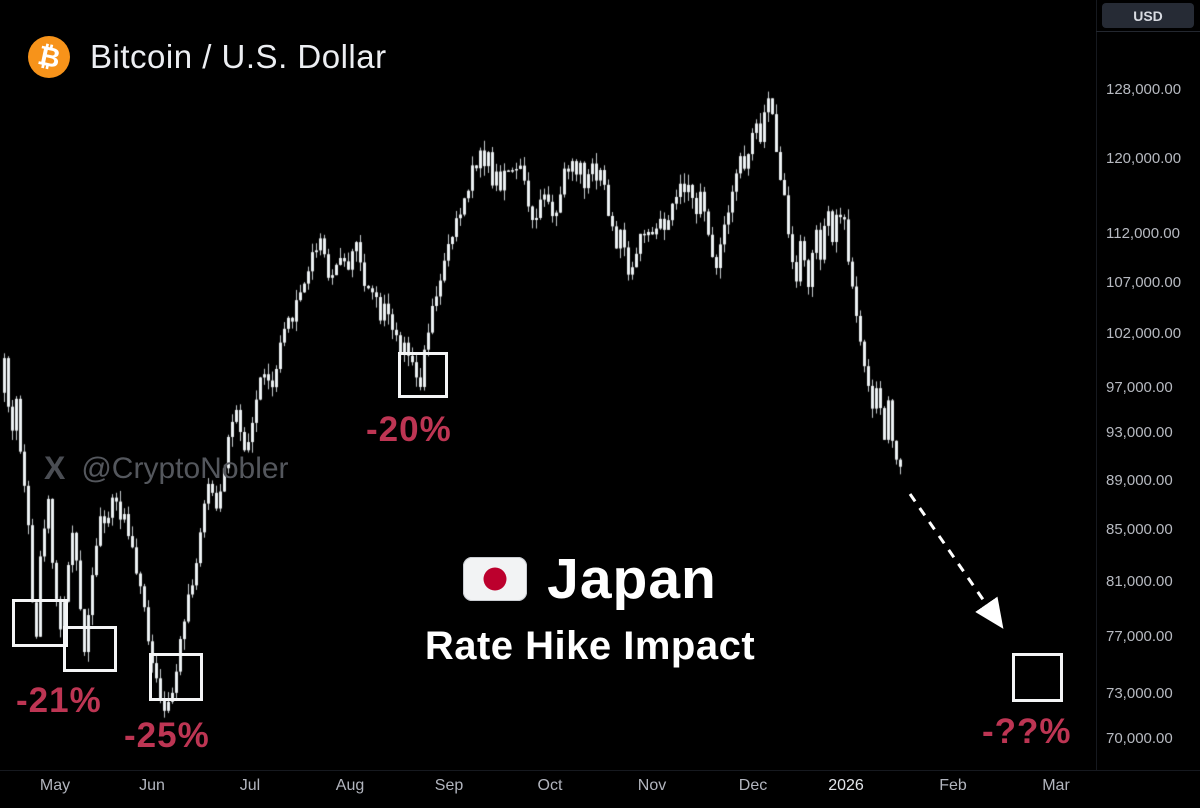 The image size is (1200, 808). I want to click on headline-title: Japan, so click(632, 579).